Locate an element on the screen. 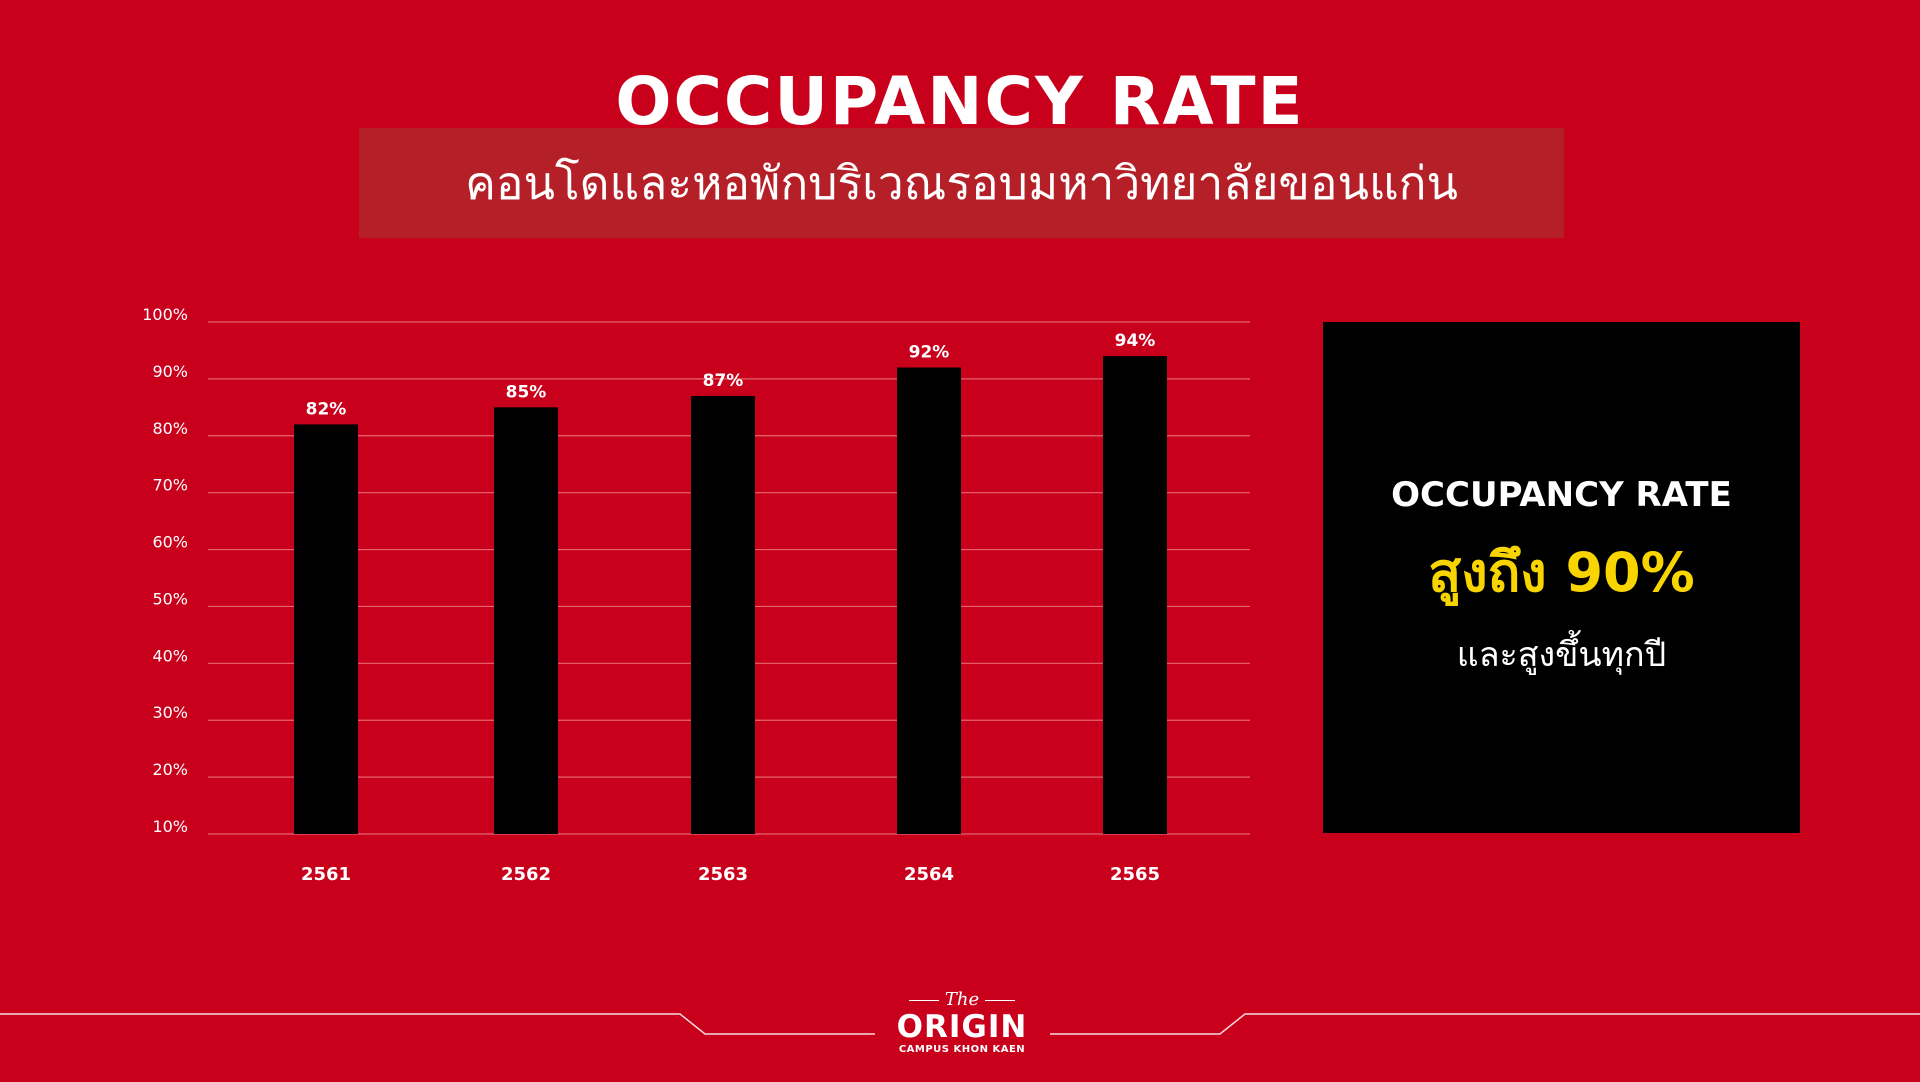 The width and height of the screenshot is (1920, 1082). x-tick-label: 2561 is located at coordinates (326, 874).